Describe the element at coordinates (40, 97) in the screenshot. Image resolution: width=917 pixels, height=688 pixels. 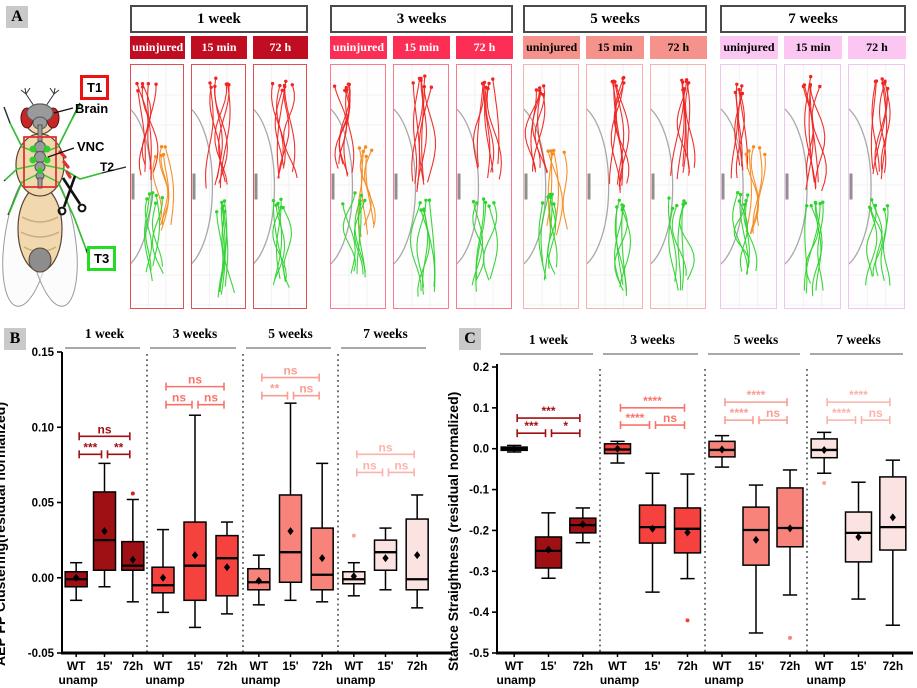
I see `fly-antennae` at that location.